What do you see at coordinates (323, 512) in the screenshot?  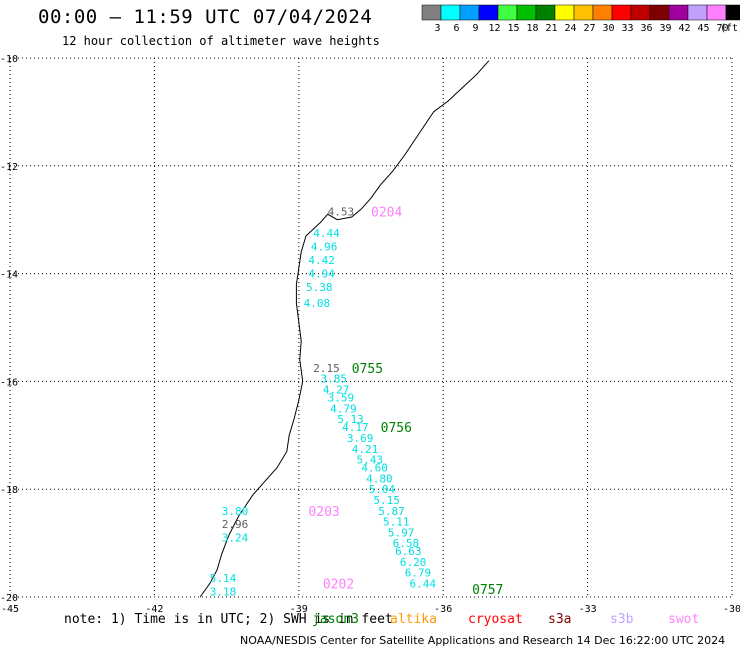 I see `pass-time-label: 0203` at bounding box center [323, 512].